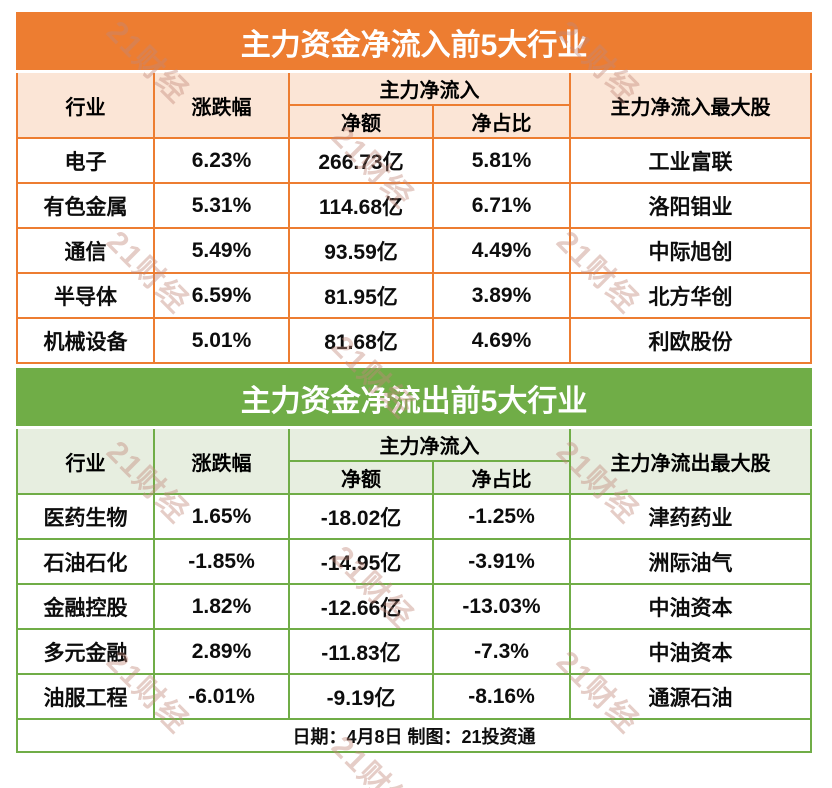 The image size is (832, 788). What do you see at coordinates (361, 516) in the screenshot?
I see `net-amount-cell: -18.02亿` at bounding box center [361, 516].